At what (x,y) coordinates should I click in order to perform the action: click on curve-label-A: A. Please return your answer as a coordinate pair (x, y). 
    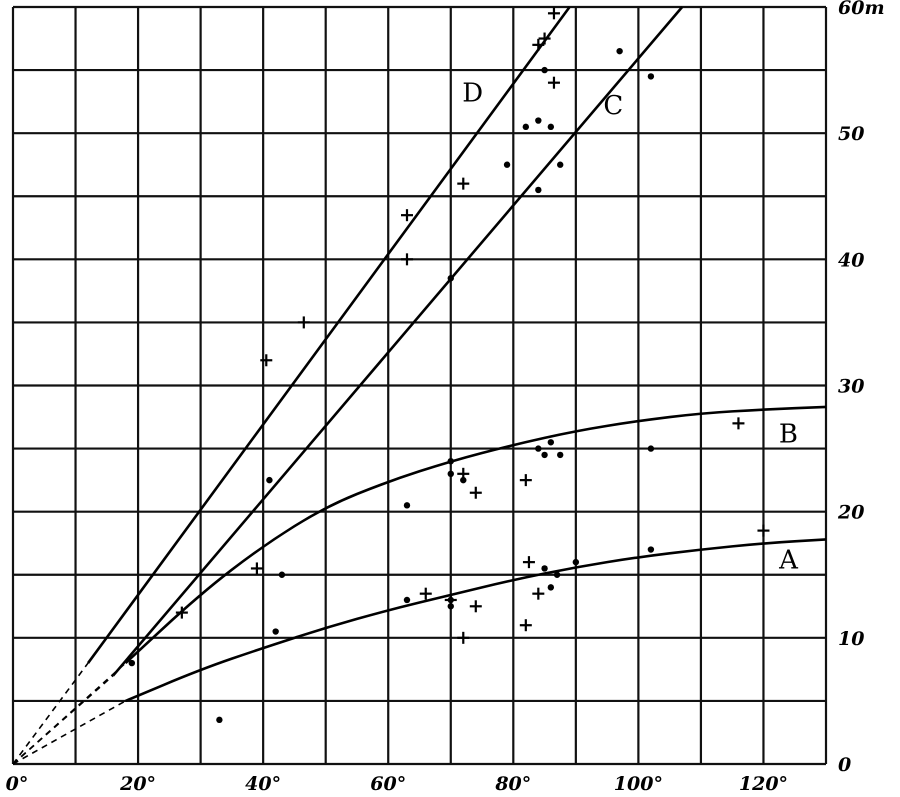
    Looking at the image, I should click on (788, 560).